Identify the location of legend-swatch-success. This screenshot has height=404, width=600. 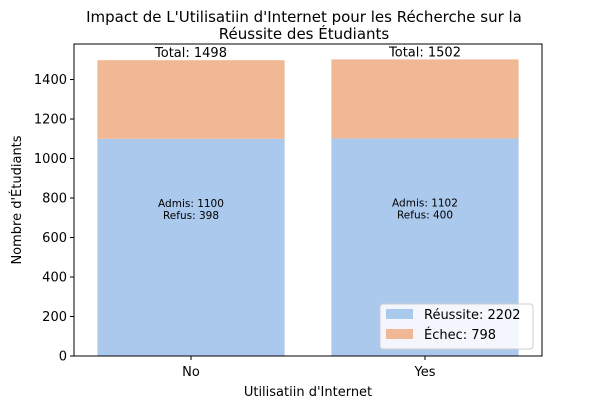
(399, 314).